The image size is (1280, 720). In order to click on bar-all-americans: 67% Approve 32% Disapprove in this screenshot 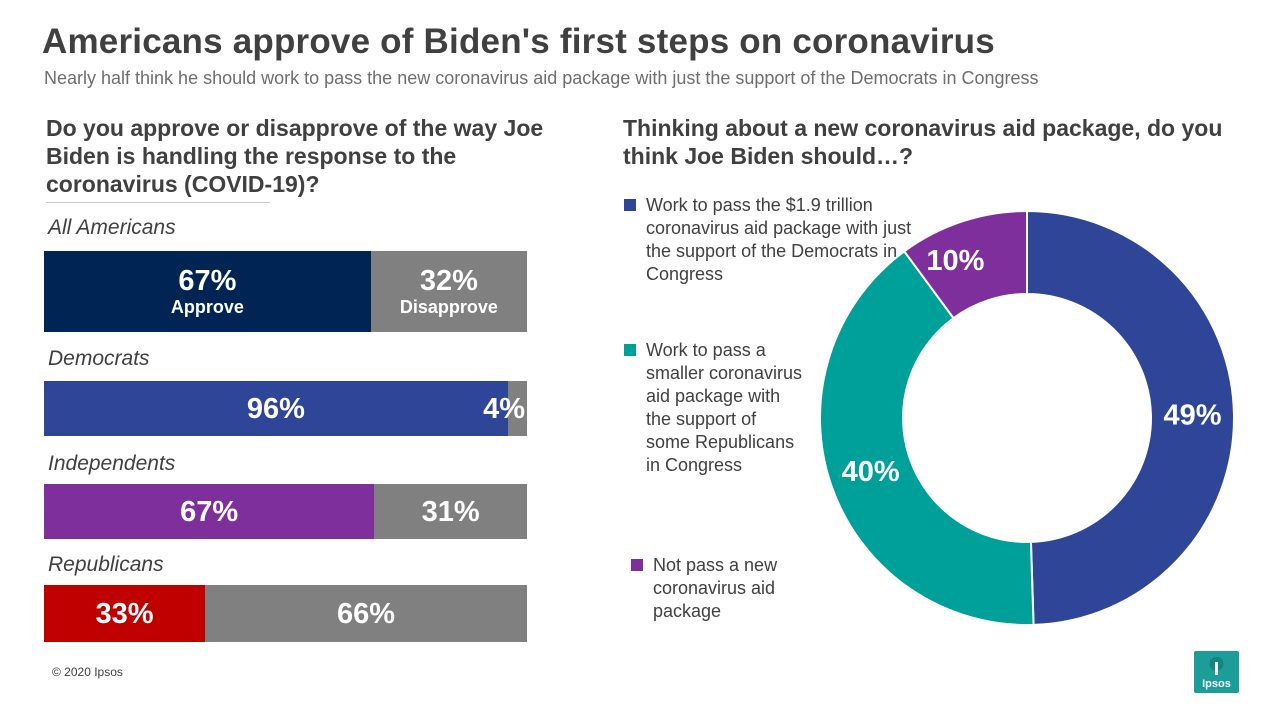, I will do `click(285, 291)`.